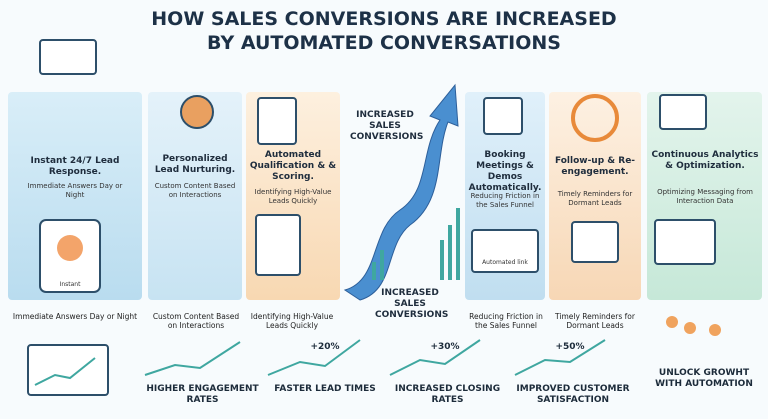 This screenshot has height=419, width=768. I want to click on badge: Automated link, so click(505, 262).